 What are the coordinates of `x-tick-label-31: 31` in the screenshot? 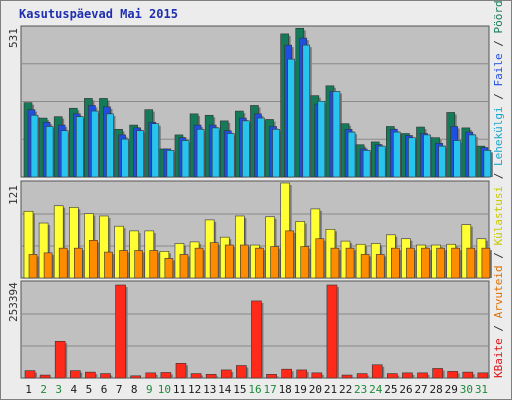 It's located at (481, 389).